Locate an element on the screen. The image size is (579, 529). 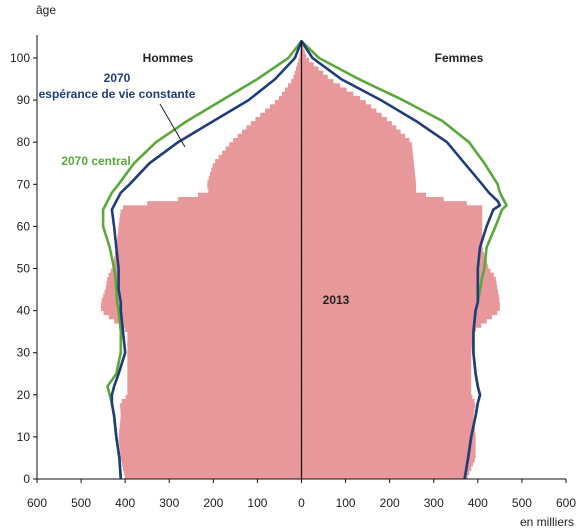
annotation-constant-label: espérance de vie constante is located at coordinates (117, 94).